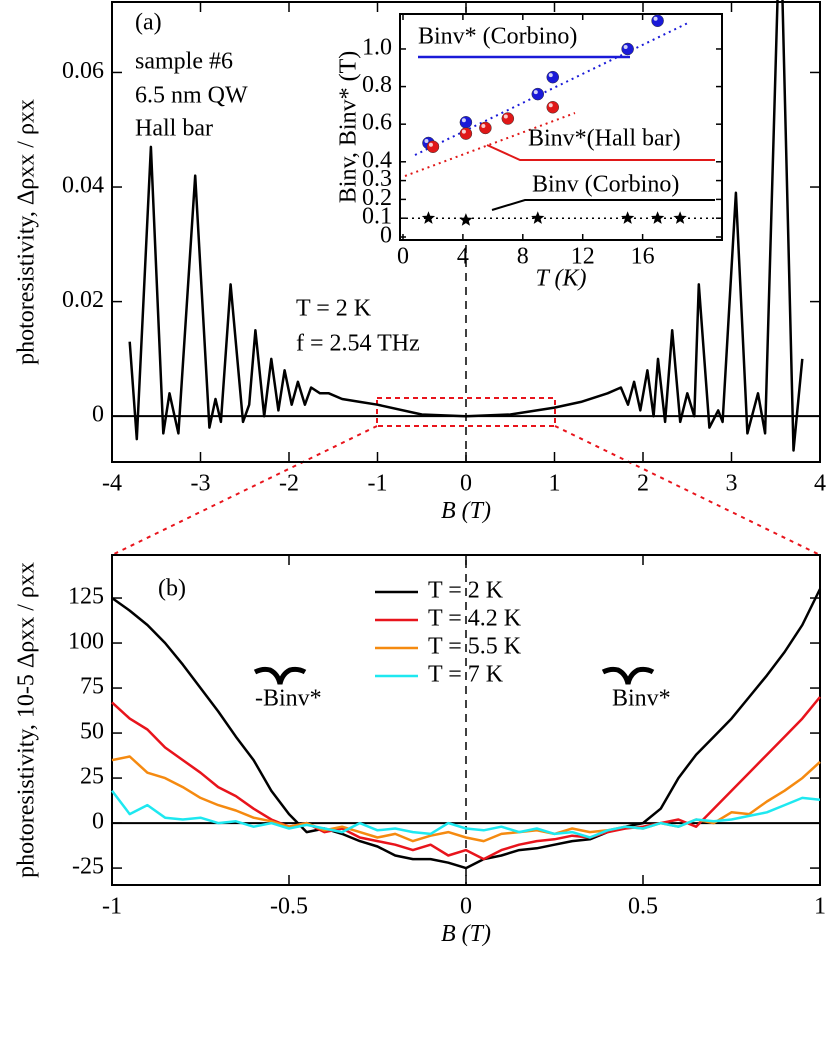 The height and width of the screenshot is (1050, 830). I want to click on y-tick-label: 0.04, so click(83, 186).